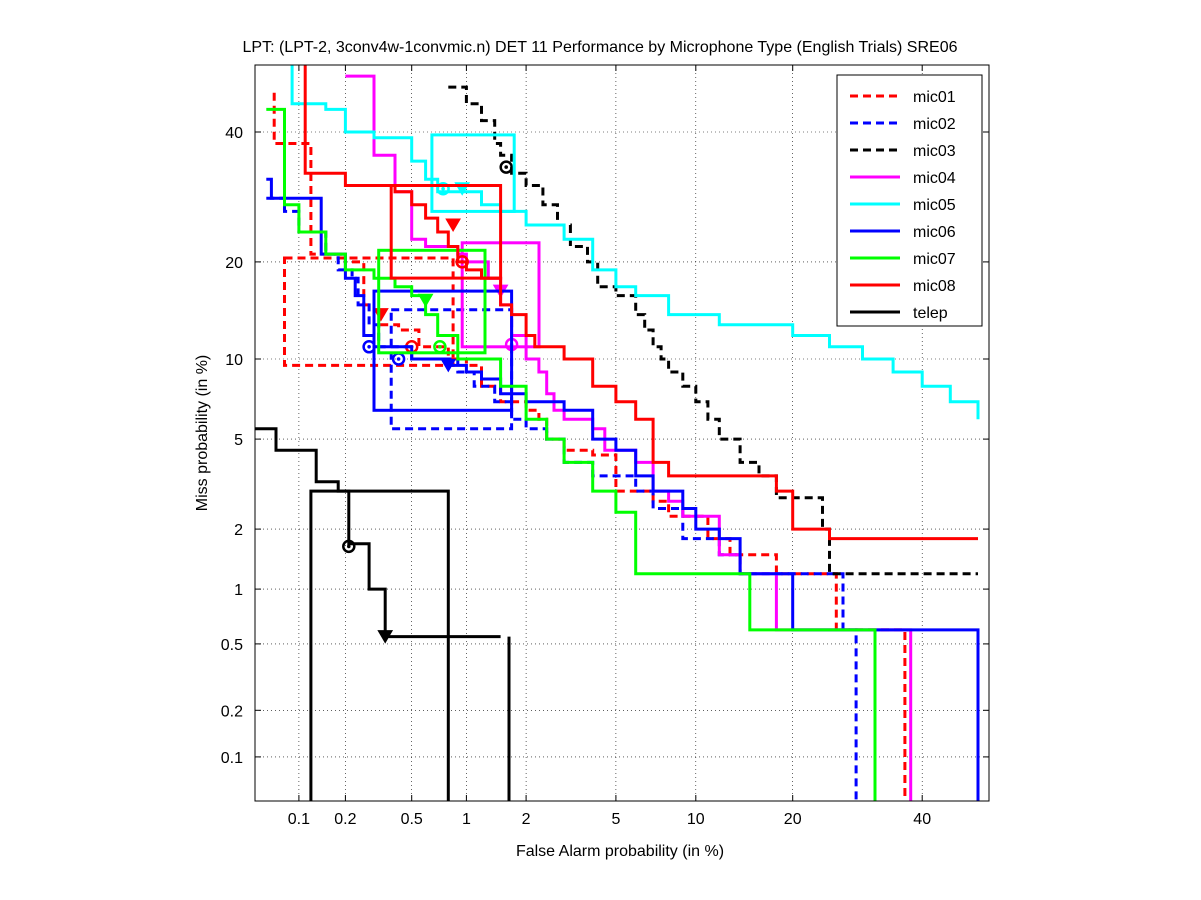  I want to click on y-tick-label: 5, so click(238, 440).